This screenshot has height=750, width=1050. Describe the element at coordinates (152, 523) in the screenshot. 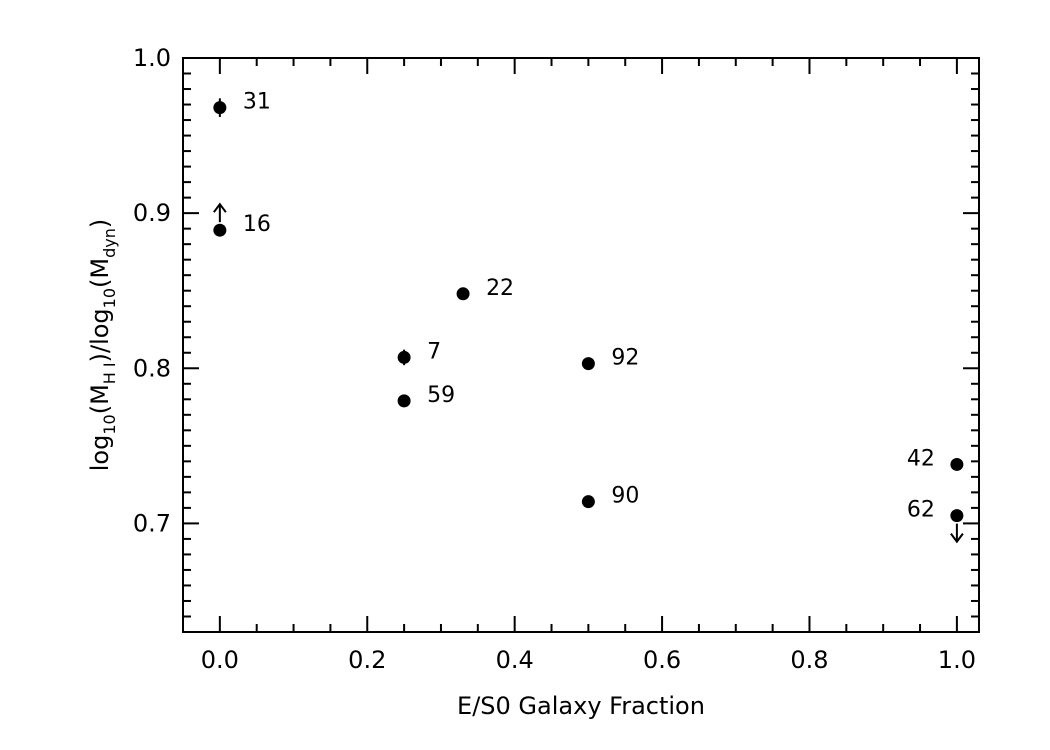

I see `y-tick-label: 0.7` at that location.